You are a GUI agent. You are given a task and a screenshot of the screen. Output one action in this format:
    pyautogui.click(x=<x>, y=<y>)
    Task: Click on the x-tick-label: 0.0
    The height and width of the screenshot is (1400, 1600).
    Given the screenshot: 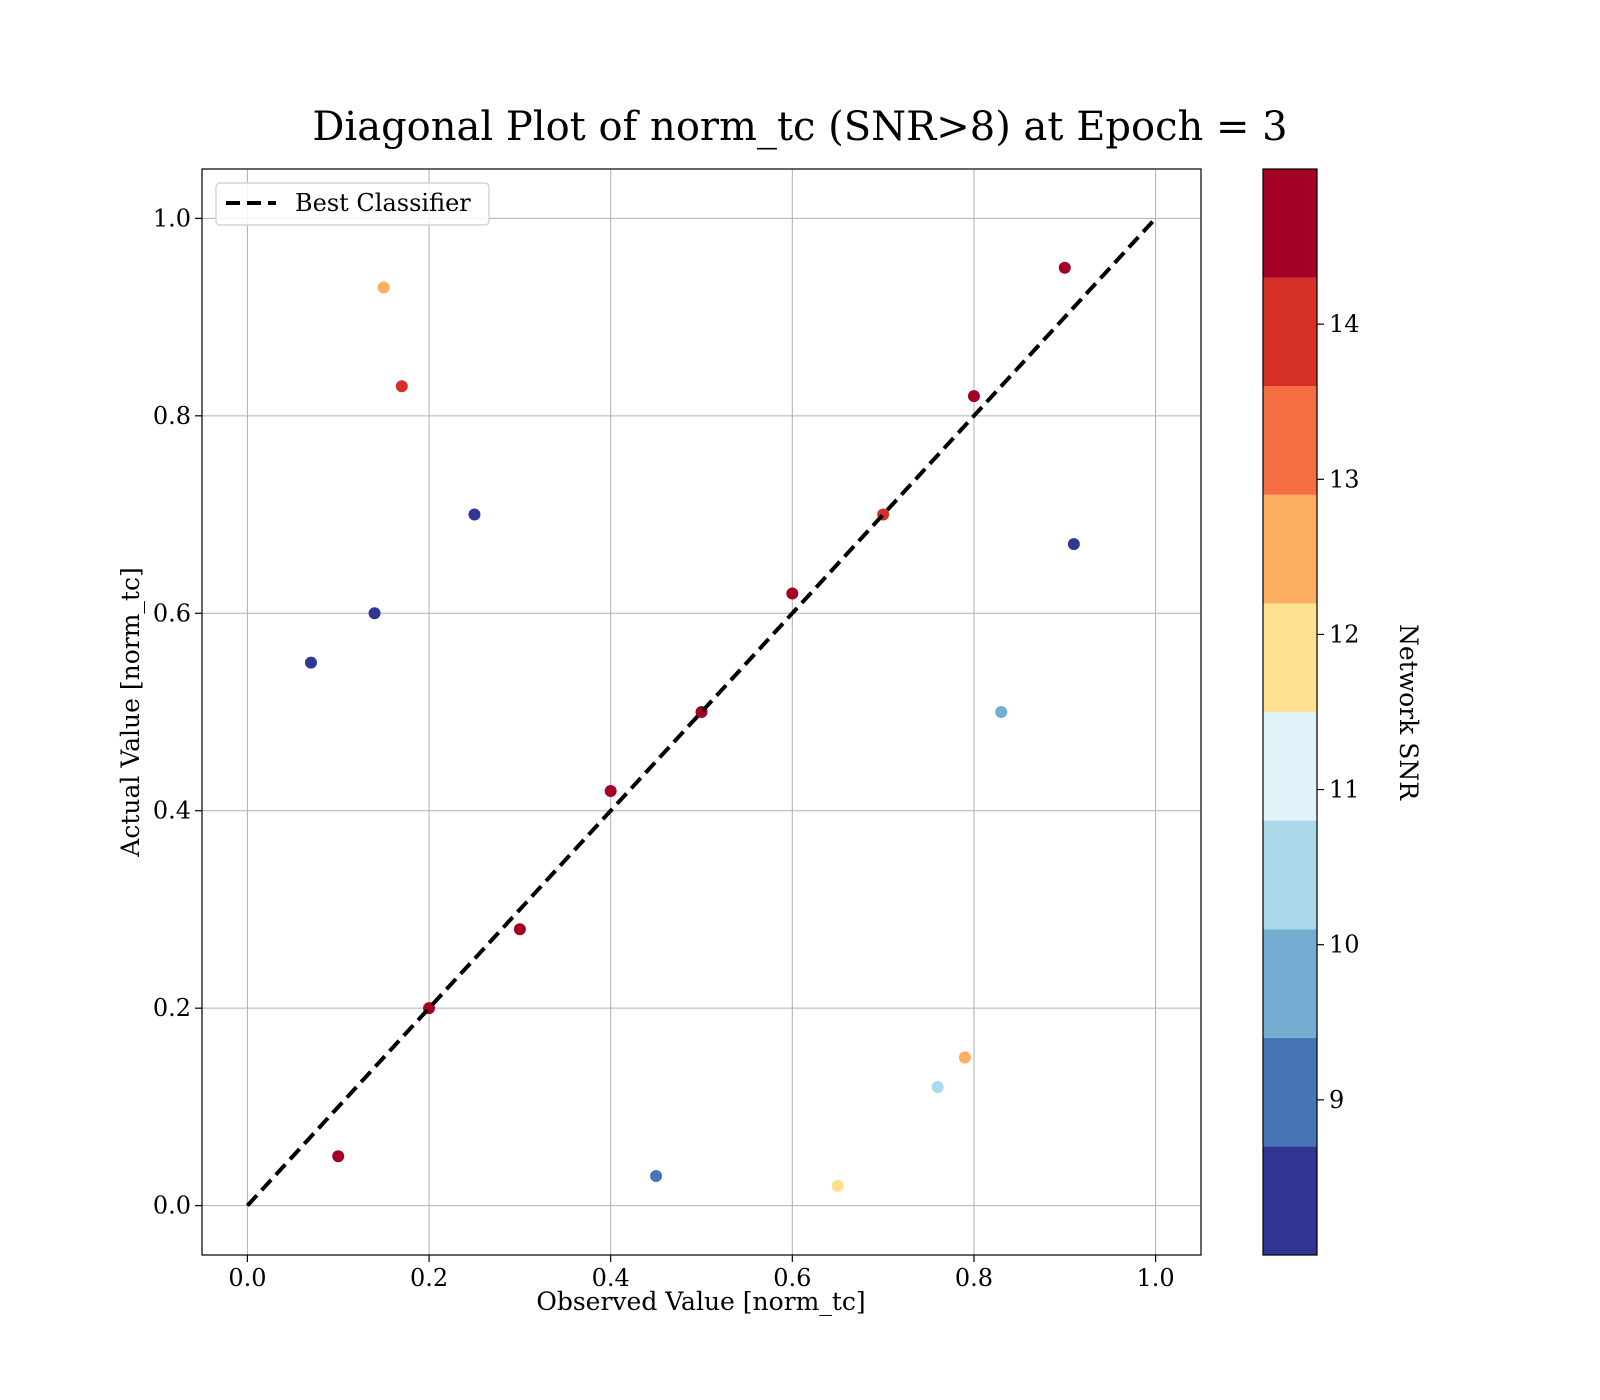 What is the action you would take?
    pyautogui.click(x=247, y=1278)
    